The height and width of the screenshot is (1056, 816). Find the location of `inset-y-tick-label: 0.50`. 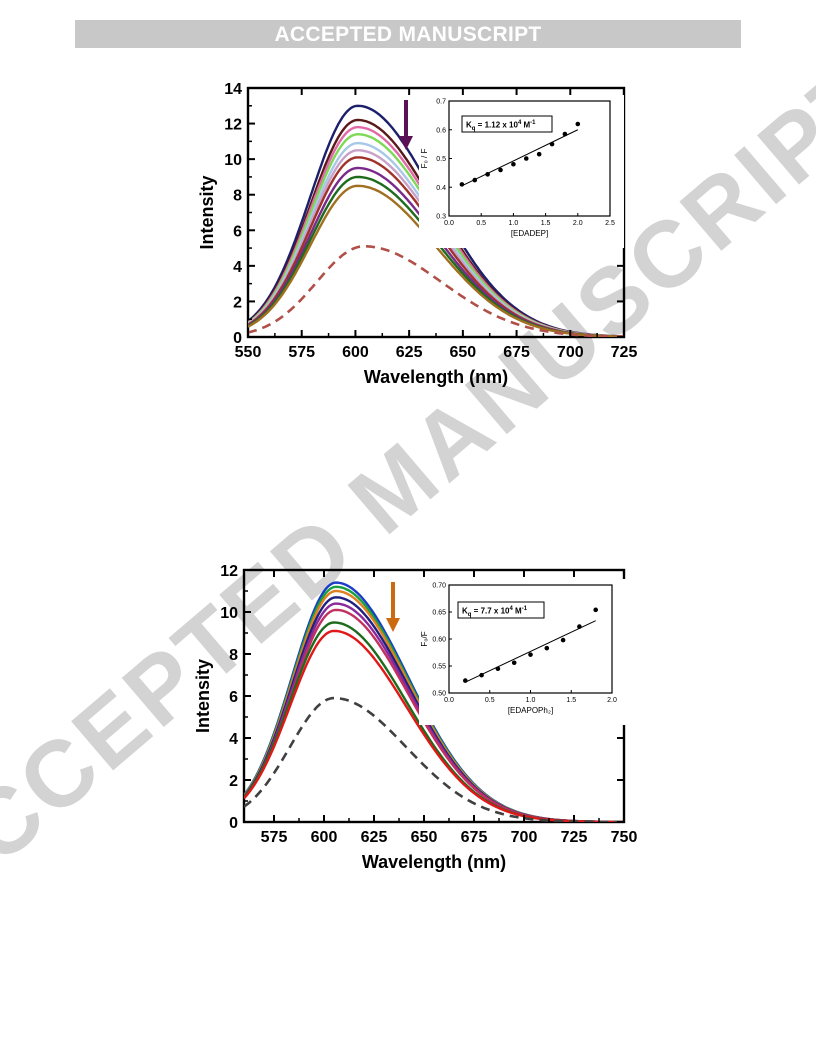

inset-y-tick-label: 0.50 is located at coordinates (439, 694).